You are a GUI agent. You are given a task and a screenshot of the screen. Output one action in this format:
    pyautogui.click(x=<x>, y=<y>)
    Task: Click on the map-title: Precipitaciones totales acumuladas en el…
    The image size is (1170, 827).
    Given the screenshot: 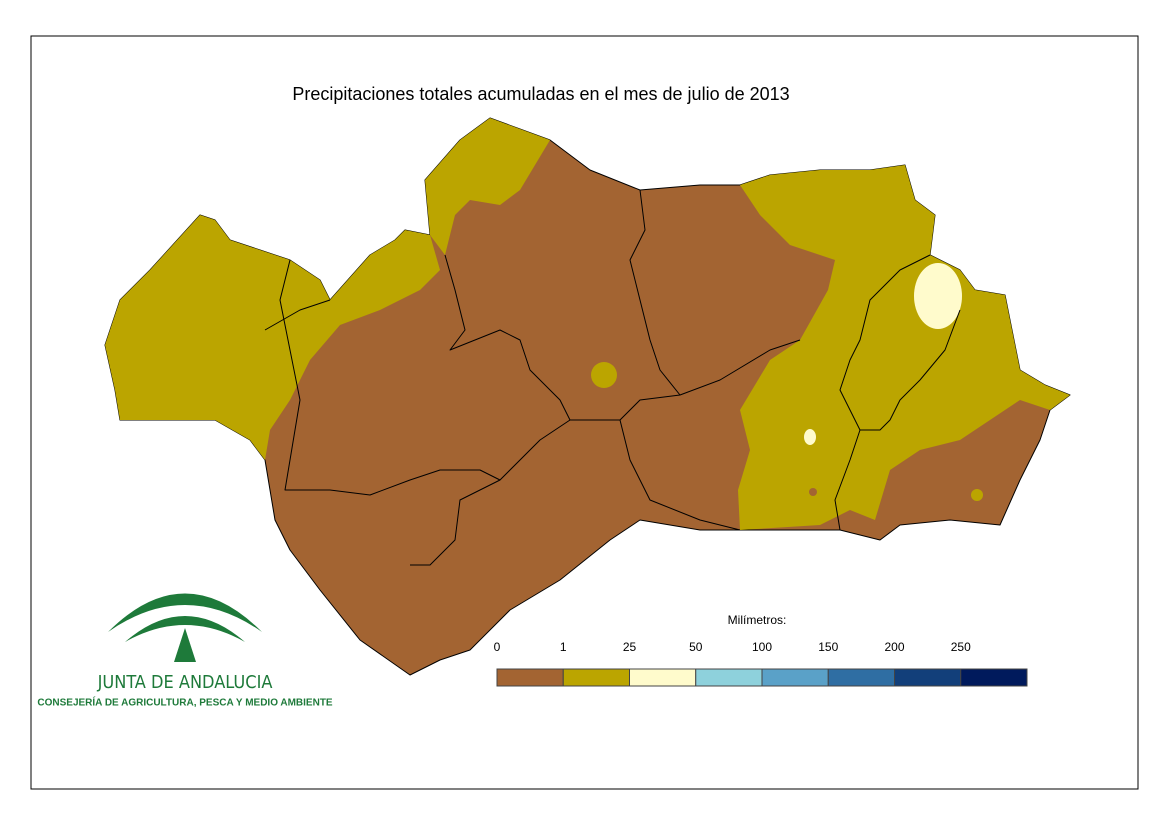 What is the action you would take?
    pyautogui.click(x=540, y=94)
    